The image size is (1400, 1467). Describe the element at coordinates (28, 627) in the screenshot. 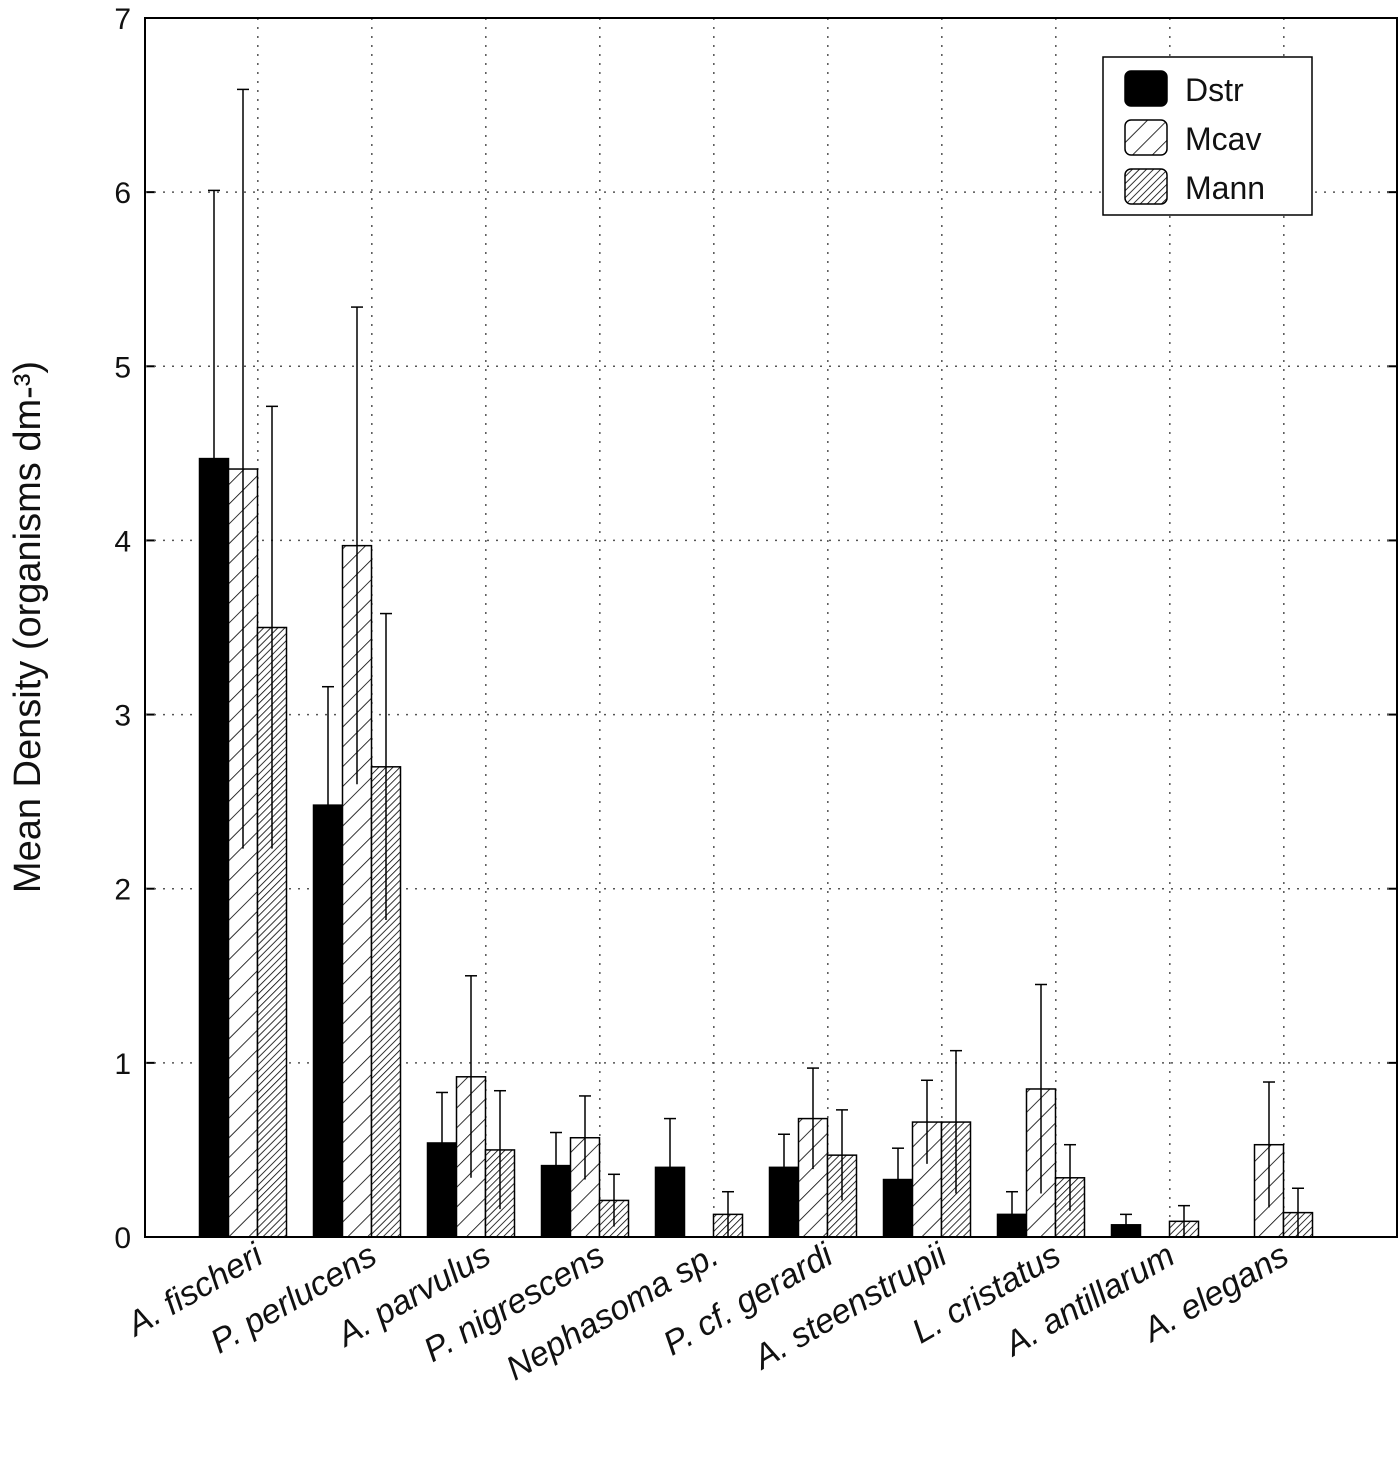

I see `y-axis-label: Mean Density (organisms dm-³)` at that location.